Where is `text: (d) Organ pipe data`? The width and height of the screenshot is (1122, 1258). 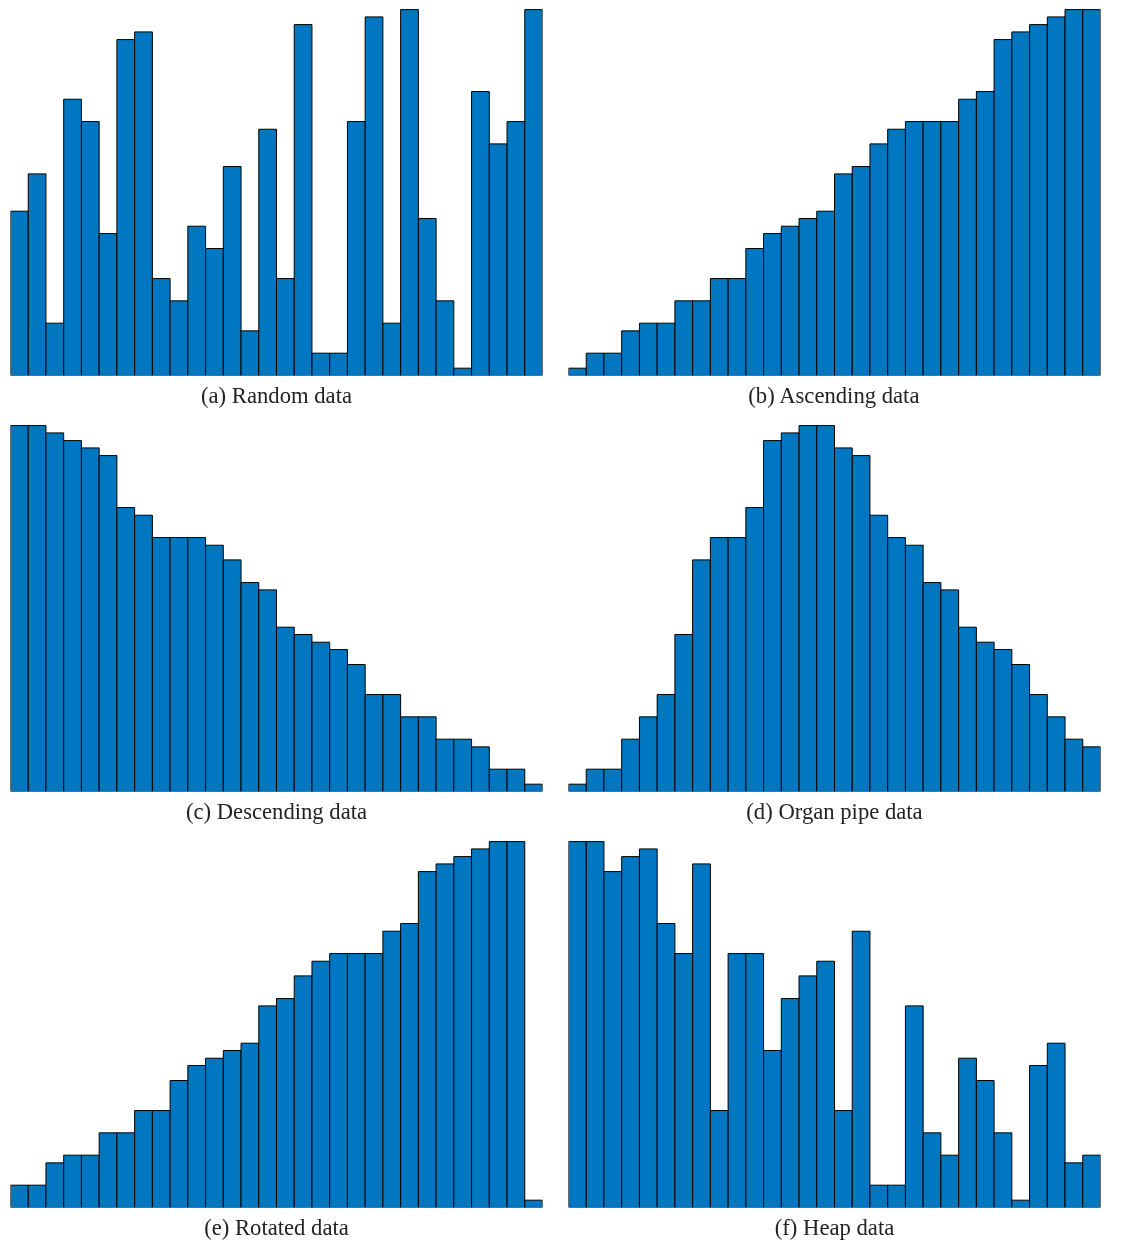
text: (d) Organ pipe data is located at coordinates (834, 811).